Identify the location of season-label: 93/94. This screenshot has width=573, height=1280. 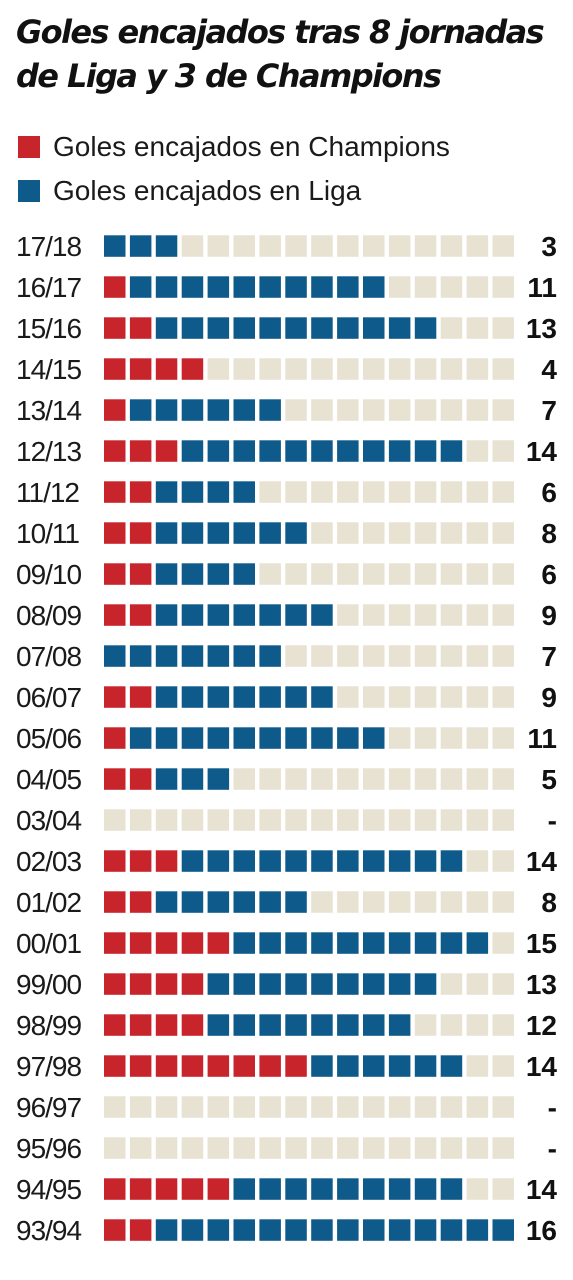
(48, 1230).